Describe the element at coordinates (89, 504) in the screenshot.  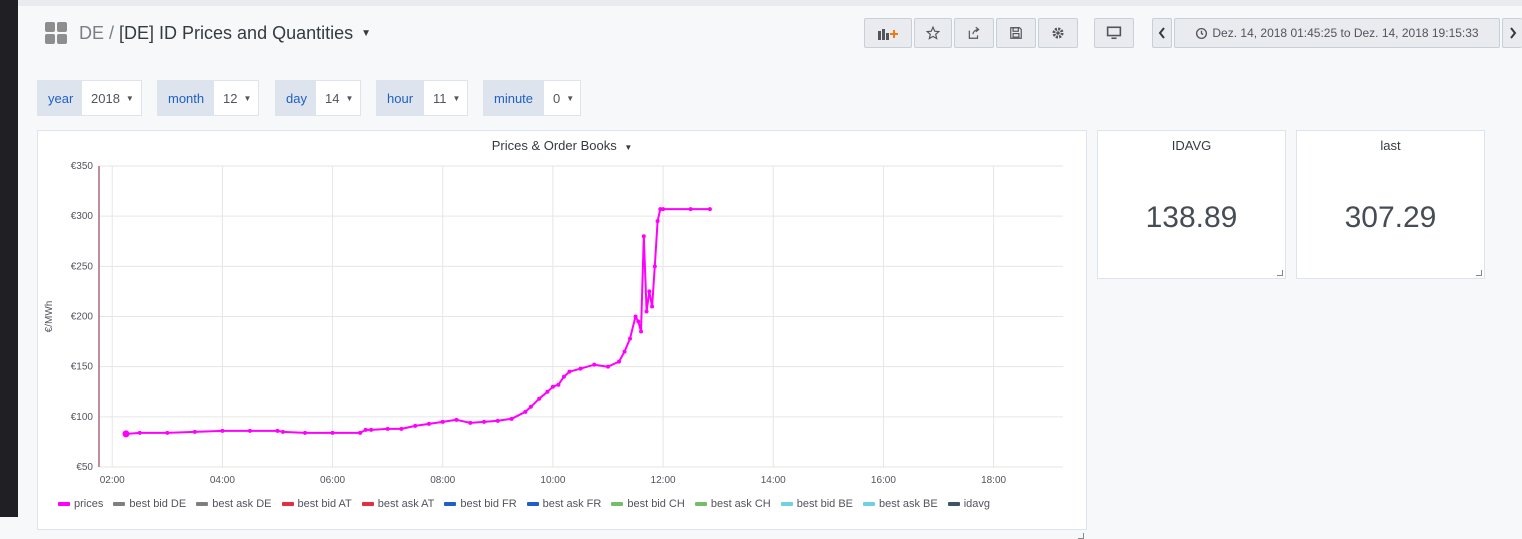
I see `legend-label: prices` at that location.